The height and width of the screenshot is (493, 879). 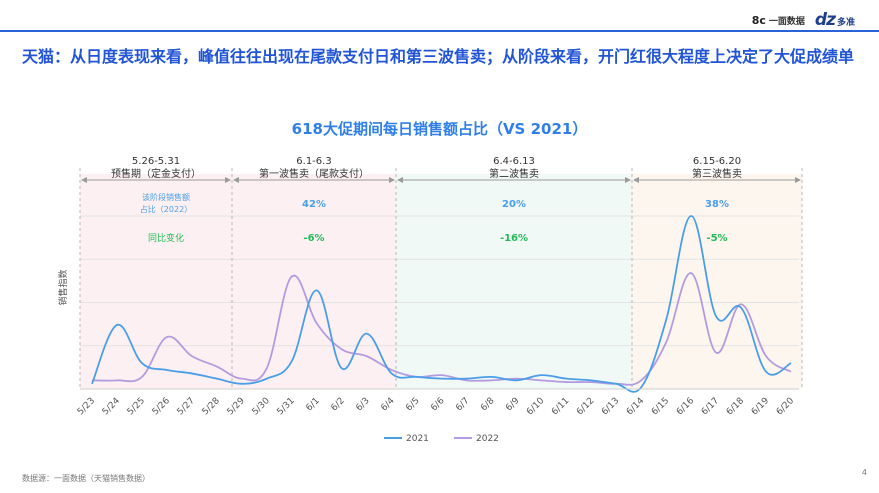 What do you see at coordinates (313, 161) in the screenshot?
I see `phase-range-2: 6.1-6.3` at bounding box center [313, 161].